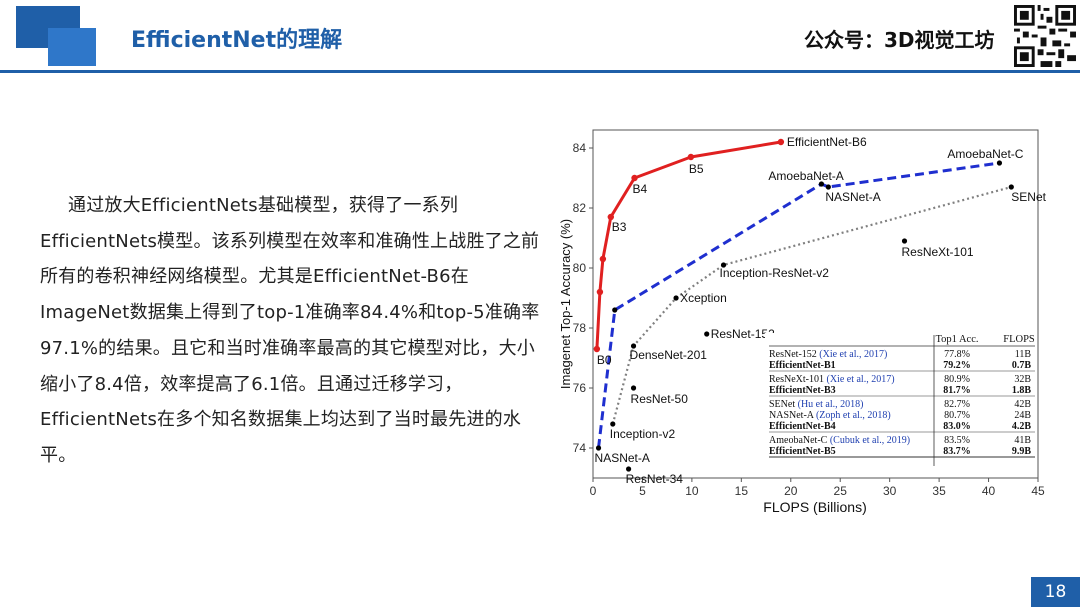  What do you see at coordinates (805, 176) in the screenshot?
I see `point-label: AmoebaNet-A` at bounding box center [805, 176].